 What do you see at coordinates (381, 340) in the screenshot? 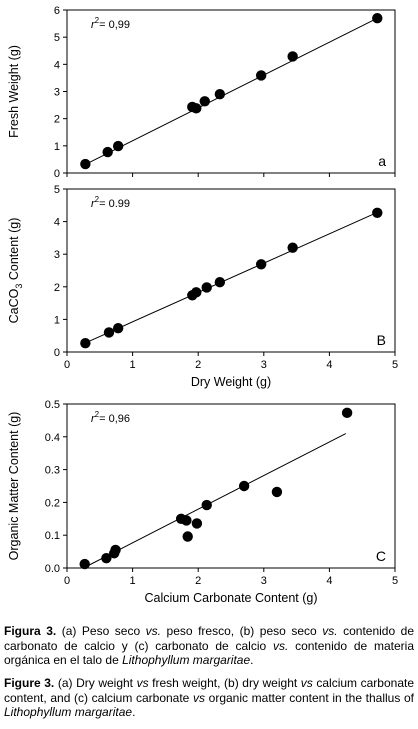
I see `panel-label: B` at bounding box center [381, 340].